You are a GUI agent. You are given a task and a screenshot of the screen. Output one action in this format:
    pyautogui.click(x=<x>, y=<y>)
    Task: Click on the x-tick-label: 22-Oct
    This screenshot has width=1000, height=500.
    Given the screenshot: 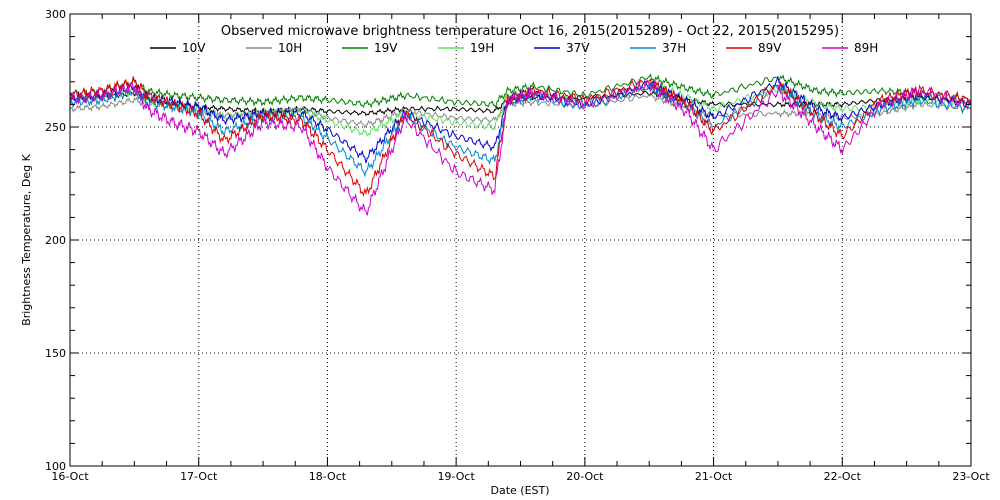 What is the action you would take?
    pyautogui.click(x=843, y=476)
    